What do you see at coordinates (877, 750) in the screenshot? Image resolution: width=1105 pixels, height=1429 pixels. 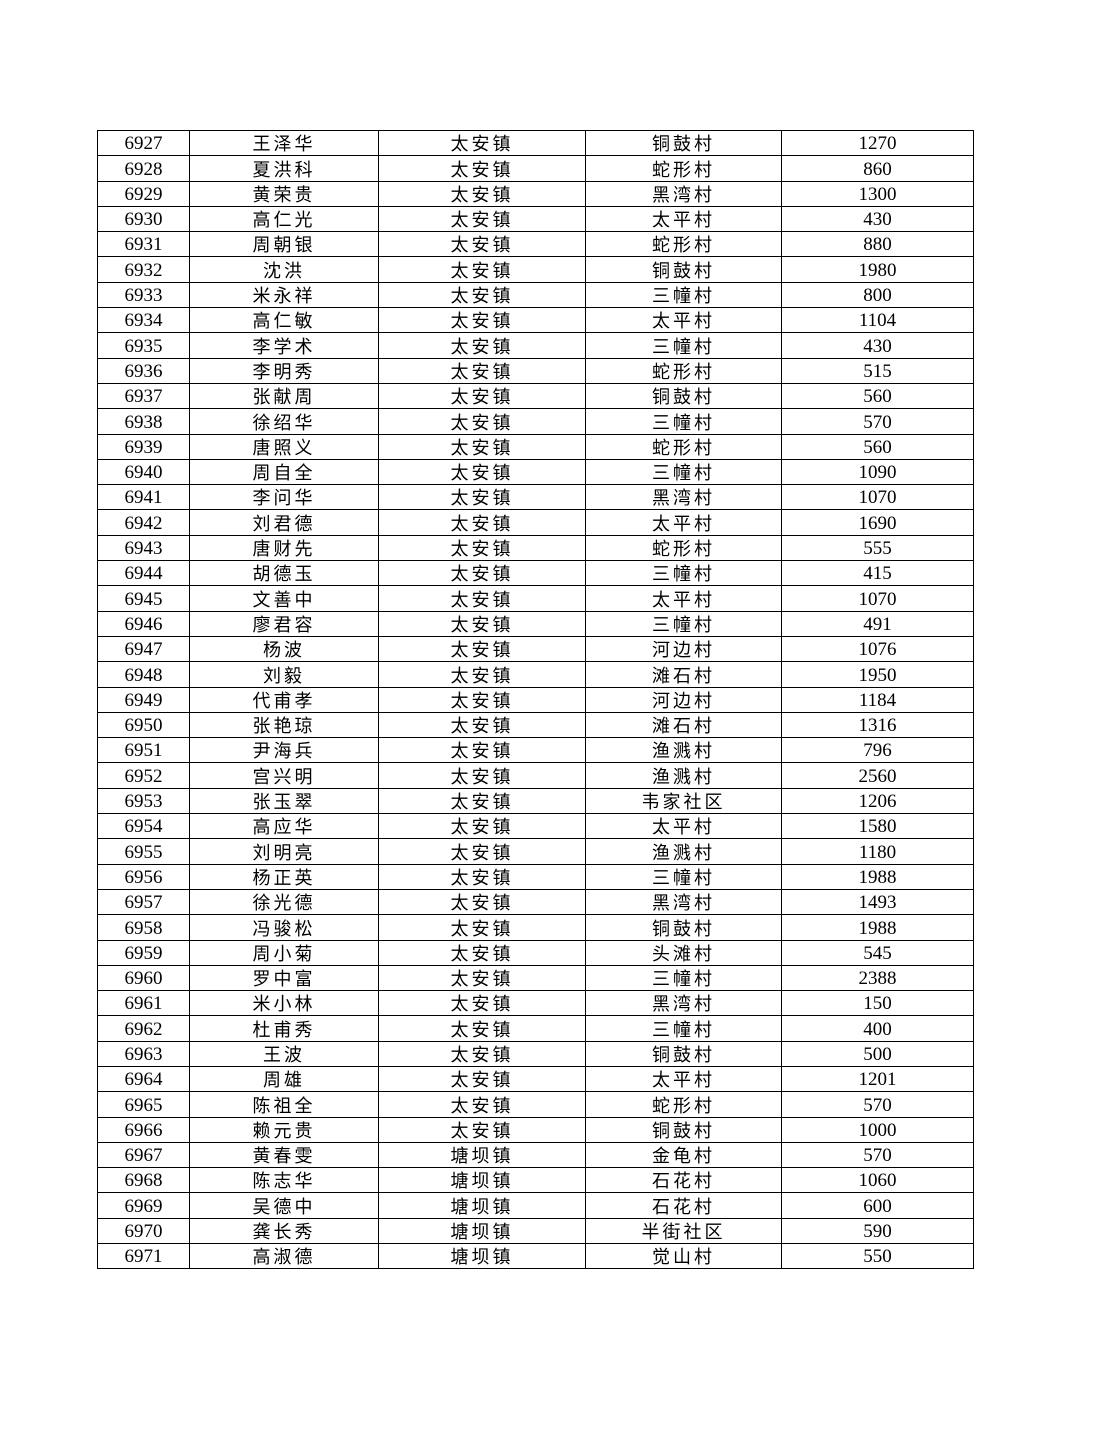 I see `amount-cell: 796` at bounding box center [877, 750].